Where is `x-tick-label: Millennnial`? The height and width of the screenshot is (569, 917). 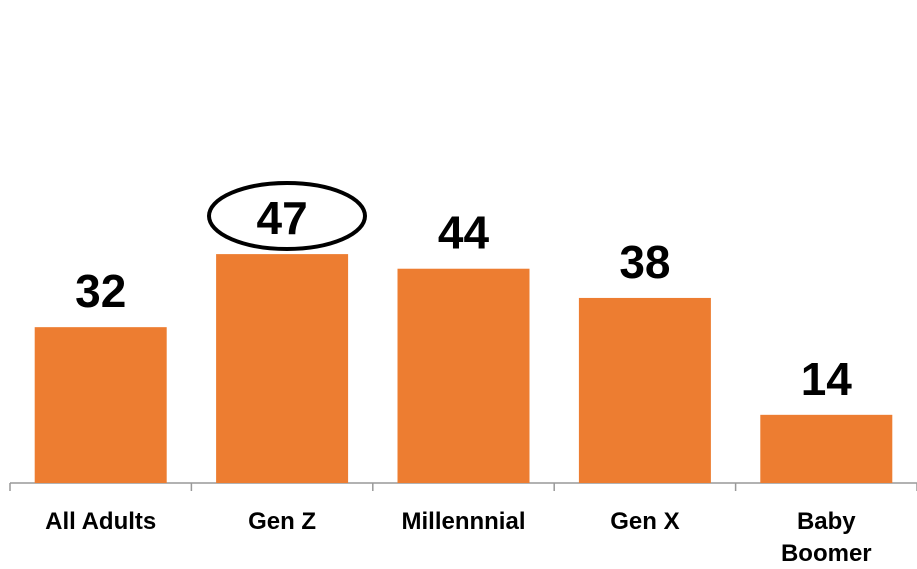
x-tick-label: Millennnial is located at coordinates (463, 521).